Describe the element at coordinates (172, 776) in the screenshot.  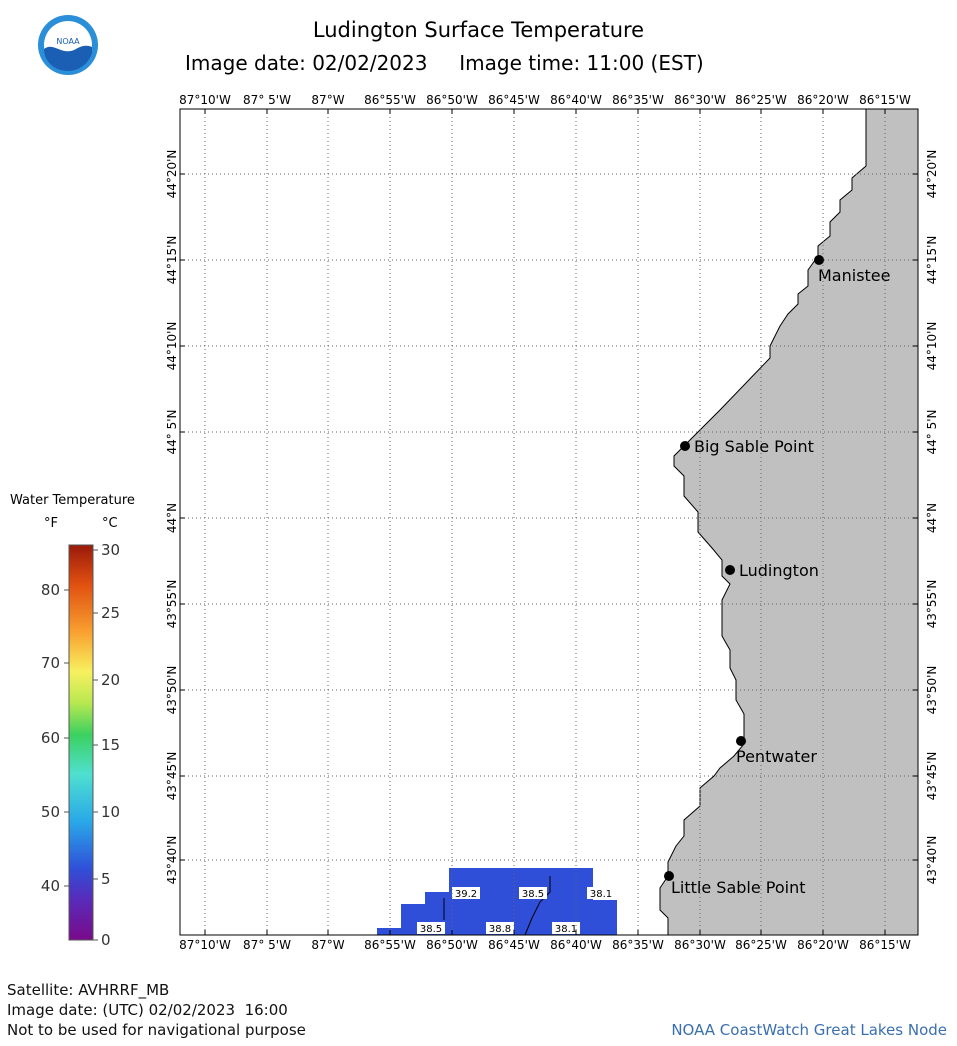
I see `lat-label-left: 43°45'N` at that location.